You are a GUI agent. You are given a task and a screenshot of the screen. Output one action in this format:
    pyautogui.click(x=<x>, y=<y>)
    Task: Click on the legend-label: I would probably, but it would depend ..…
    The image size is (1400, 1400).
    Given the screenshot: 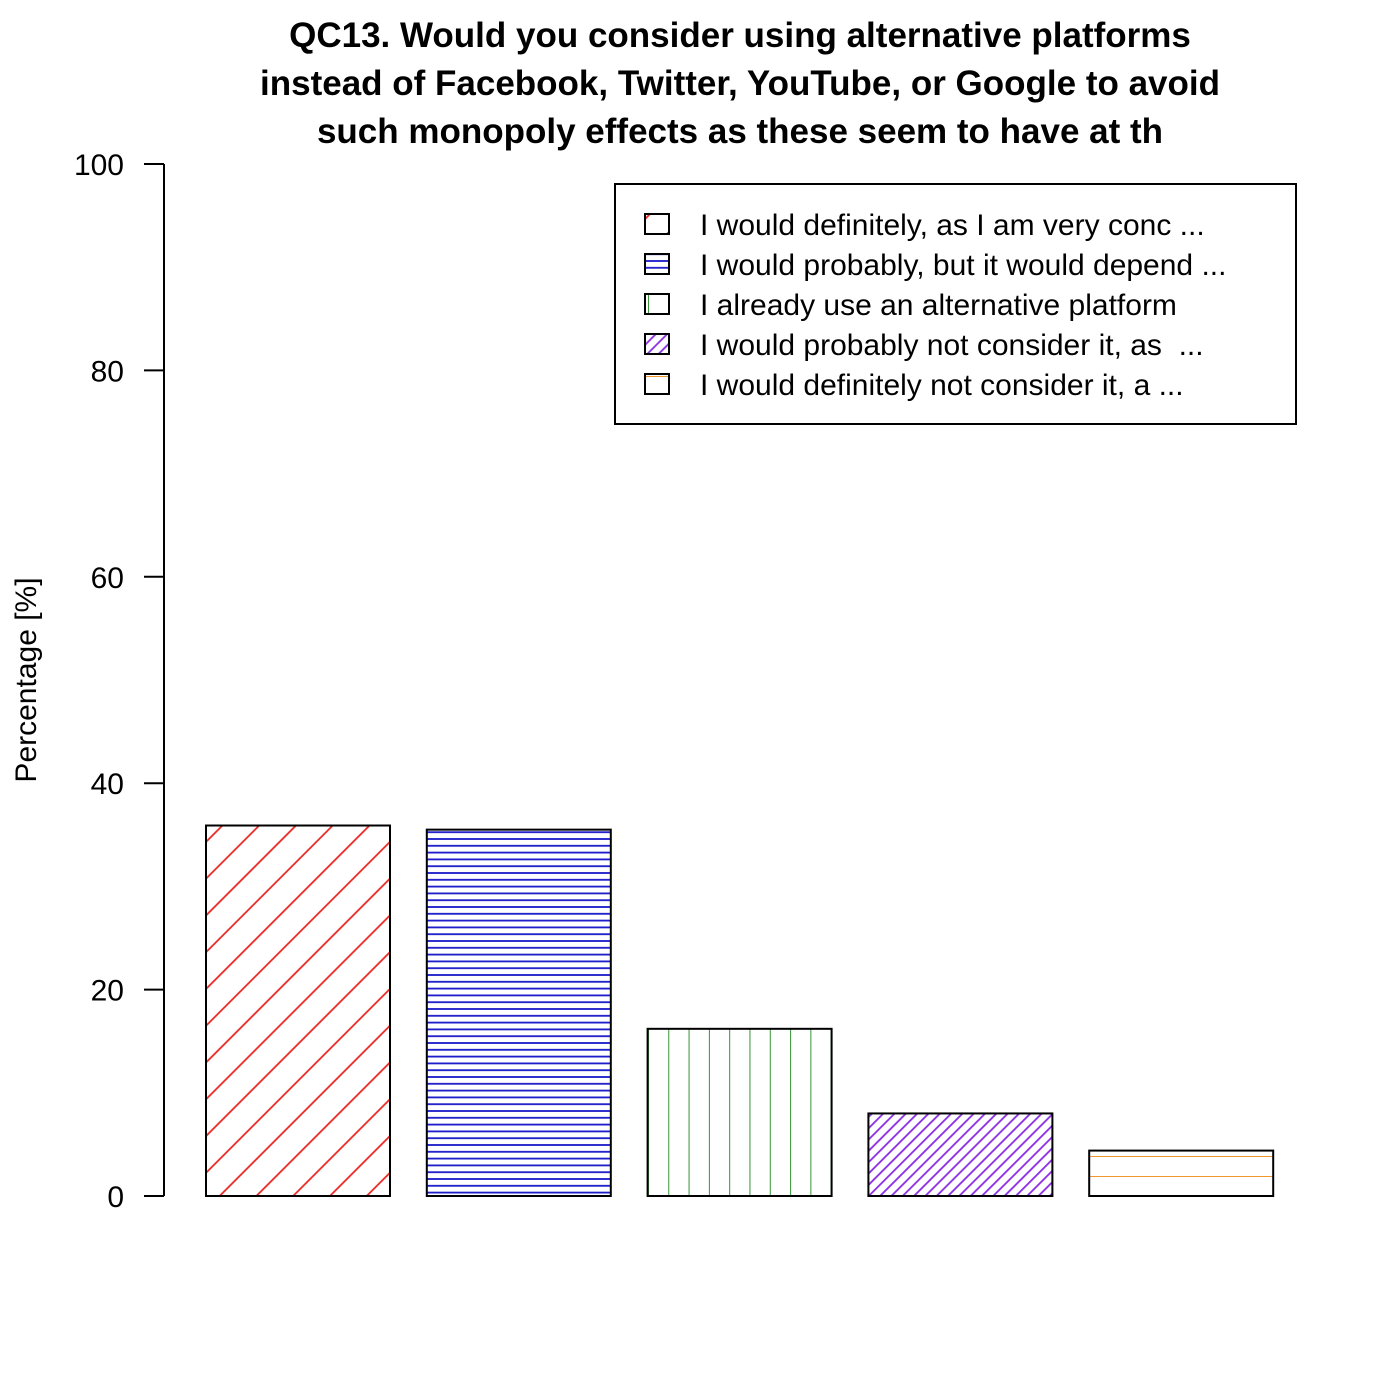 What is the action you would take?
    pyautogui.click(x=963, y=265)
    